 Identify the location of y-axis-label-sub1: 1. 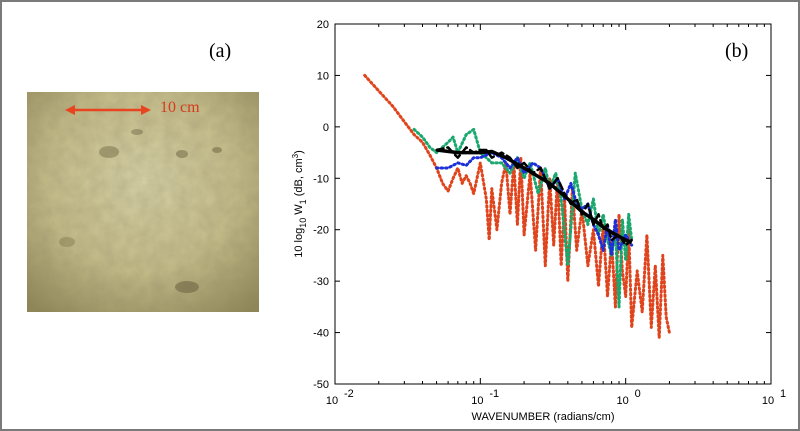
(303, 201).